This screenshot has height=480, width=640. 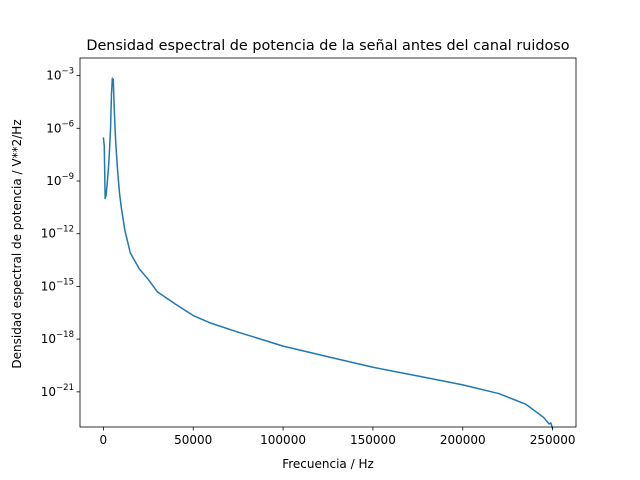 I want to click on y-tick-label: 10⁻⁶, so click(x=60, y=127).